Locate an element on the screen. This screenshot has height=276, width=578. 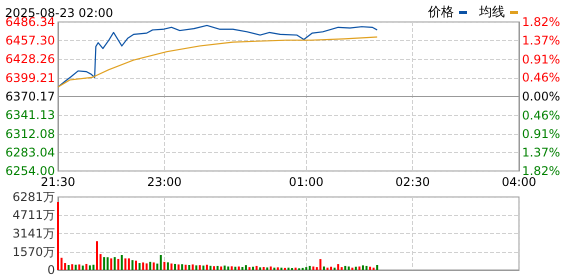
y2-tick-label: 0.00% is located at coordinates (541, 97).